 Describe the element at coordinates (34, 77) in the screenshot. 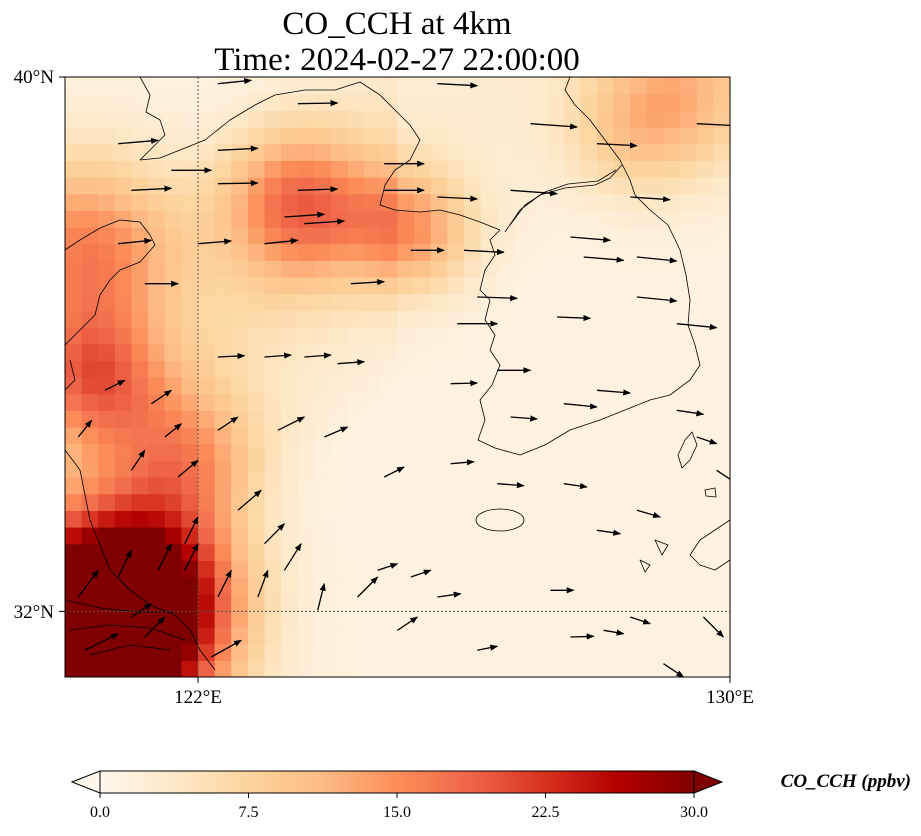

I see `tick-label-lat-40: 40°N` at that location.